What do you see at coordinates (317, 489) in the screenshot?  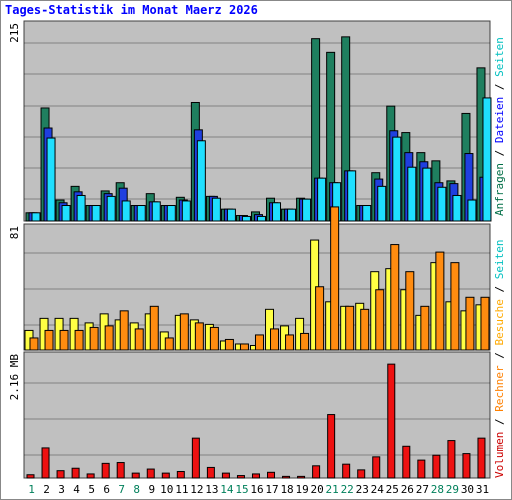 I see `x-tick-day-20: 20` at bounding box center [317, 489].